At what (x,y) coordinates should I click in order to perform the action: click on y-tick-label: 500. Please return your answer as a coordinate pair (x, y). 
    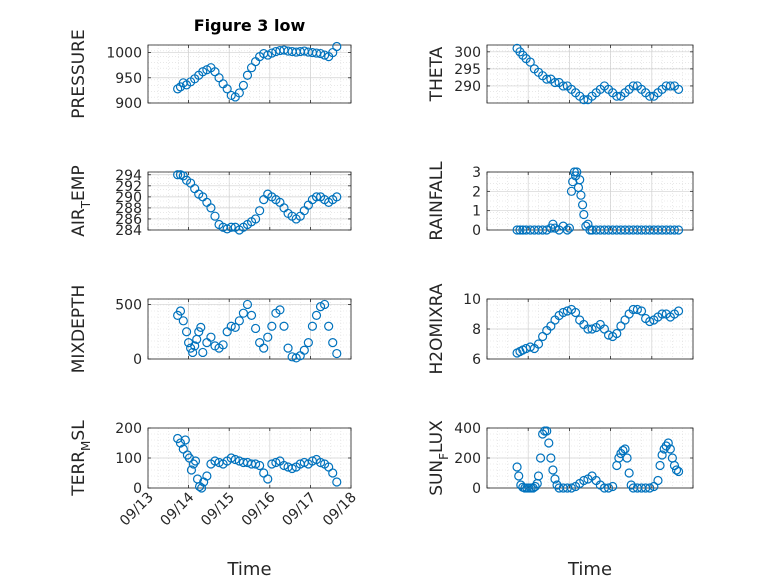
    Looking at the image, I should click on (128, 305).